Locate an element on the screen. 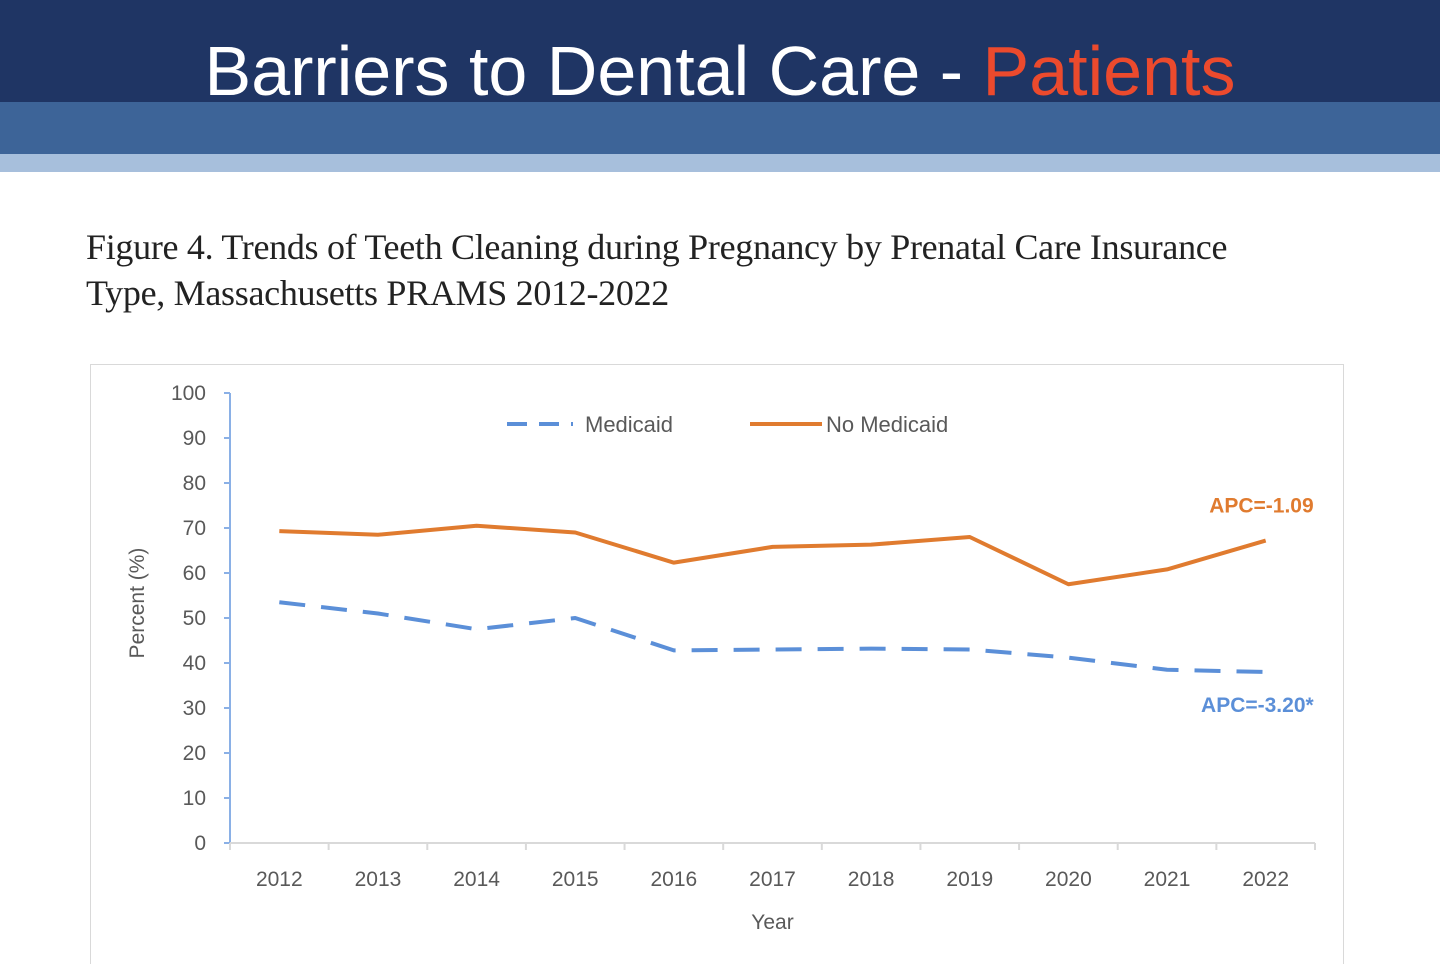 The width and height of the screenshot is (1440, 973). x-tick-label: 2022 is located at coordinates (1265, 879).